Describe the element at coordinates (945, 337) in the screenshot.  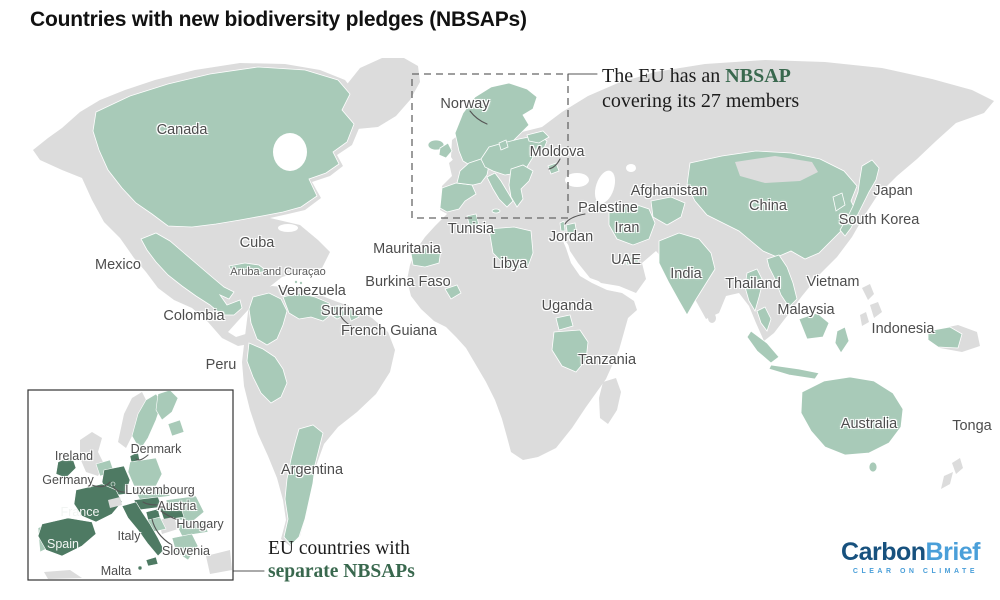
I see `west-papua-shape` at that location.